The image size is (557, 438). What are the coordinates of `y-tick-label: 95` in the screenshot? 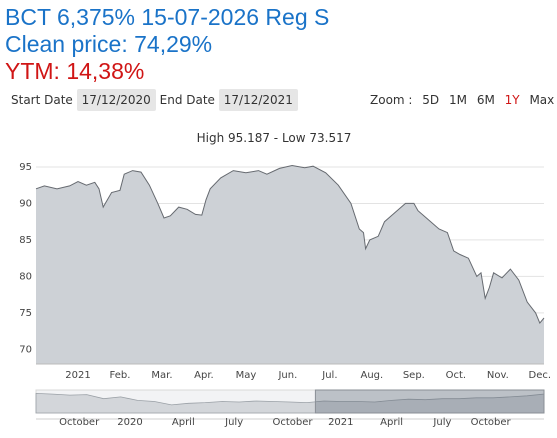 It's located at (25, 167).